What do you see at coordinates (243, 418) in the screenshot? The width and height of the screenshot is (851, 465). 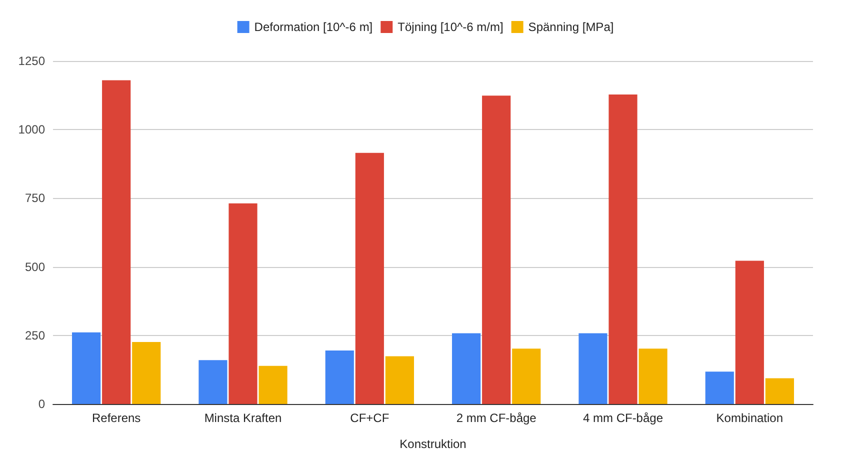 I see `x-tick-label: Minsta Kraften` at bounding box center [243, 418].